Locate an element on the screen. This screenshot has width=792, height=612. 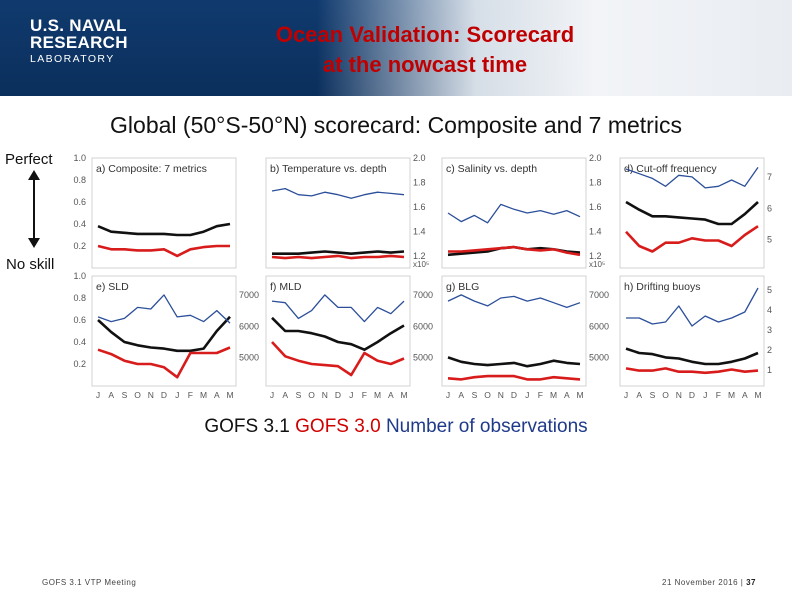
panel-title: h) Drifting buoys is located at coordinates (662, 287).